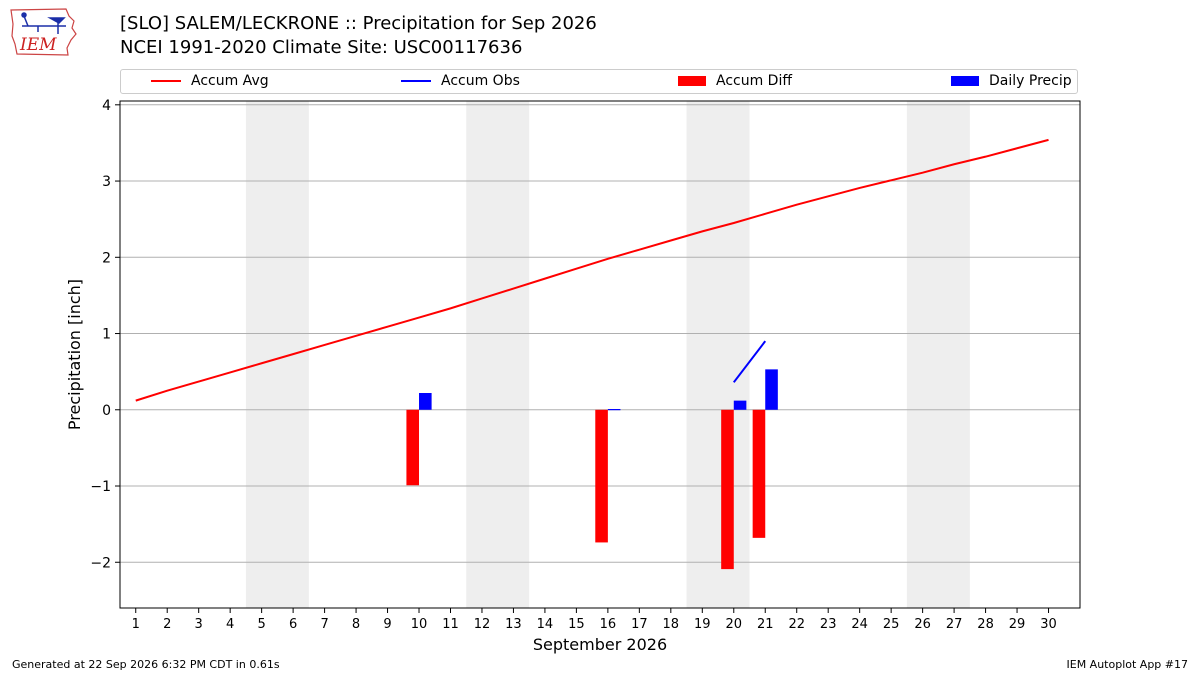  Describe the element at coordinates (671, 624) in the screenshot. I see `x-tick-label: 18` at that location.